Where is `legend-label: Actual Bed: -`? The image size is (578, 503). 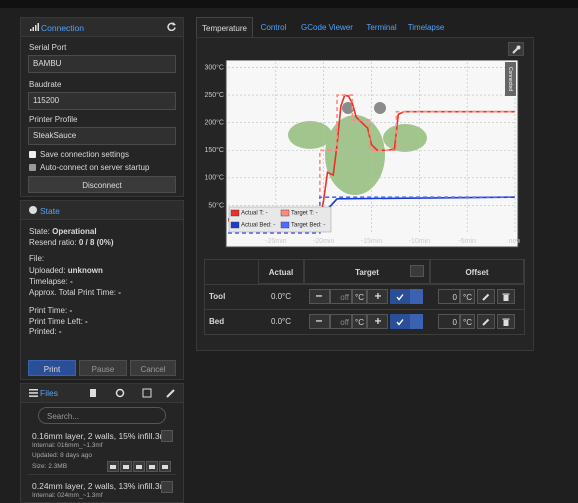
legend-label: Actual Bed: - is located at coordinates (258, 226).